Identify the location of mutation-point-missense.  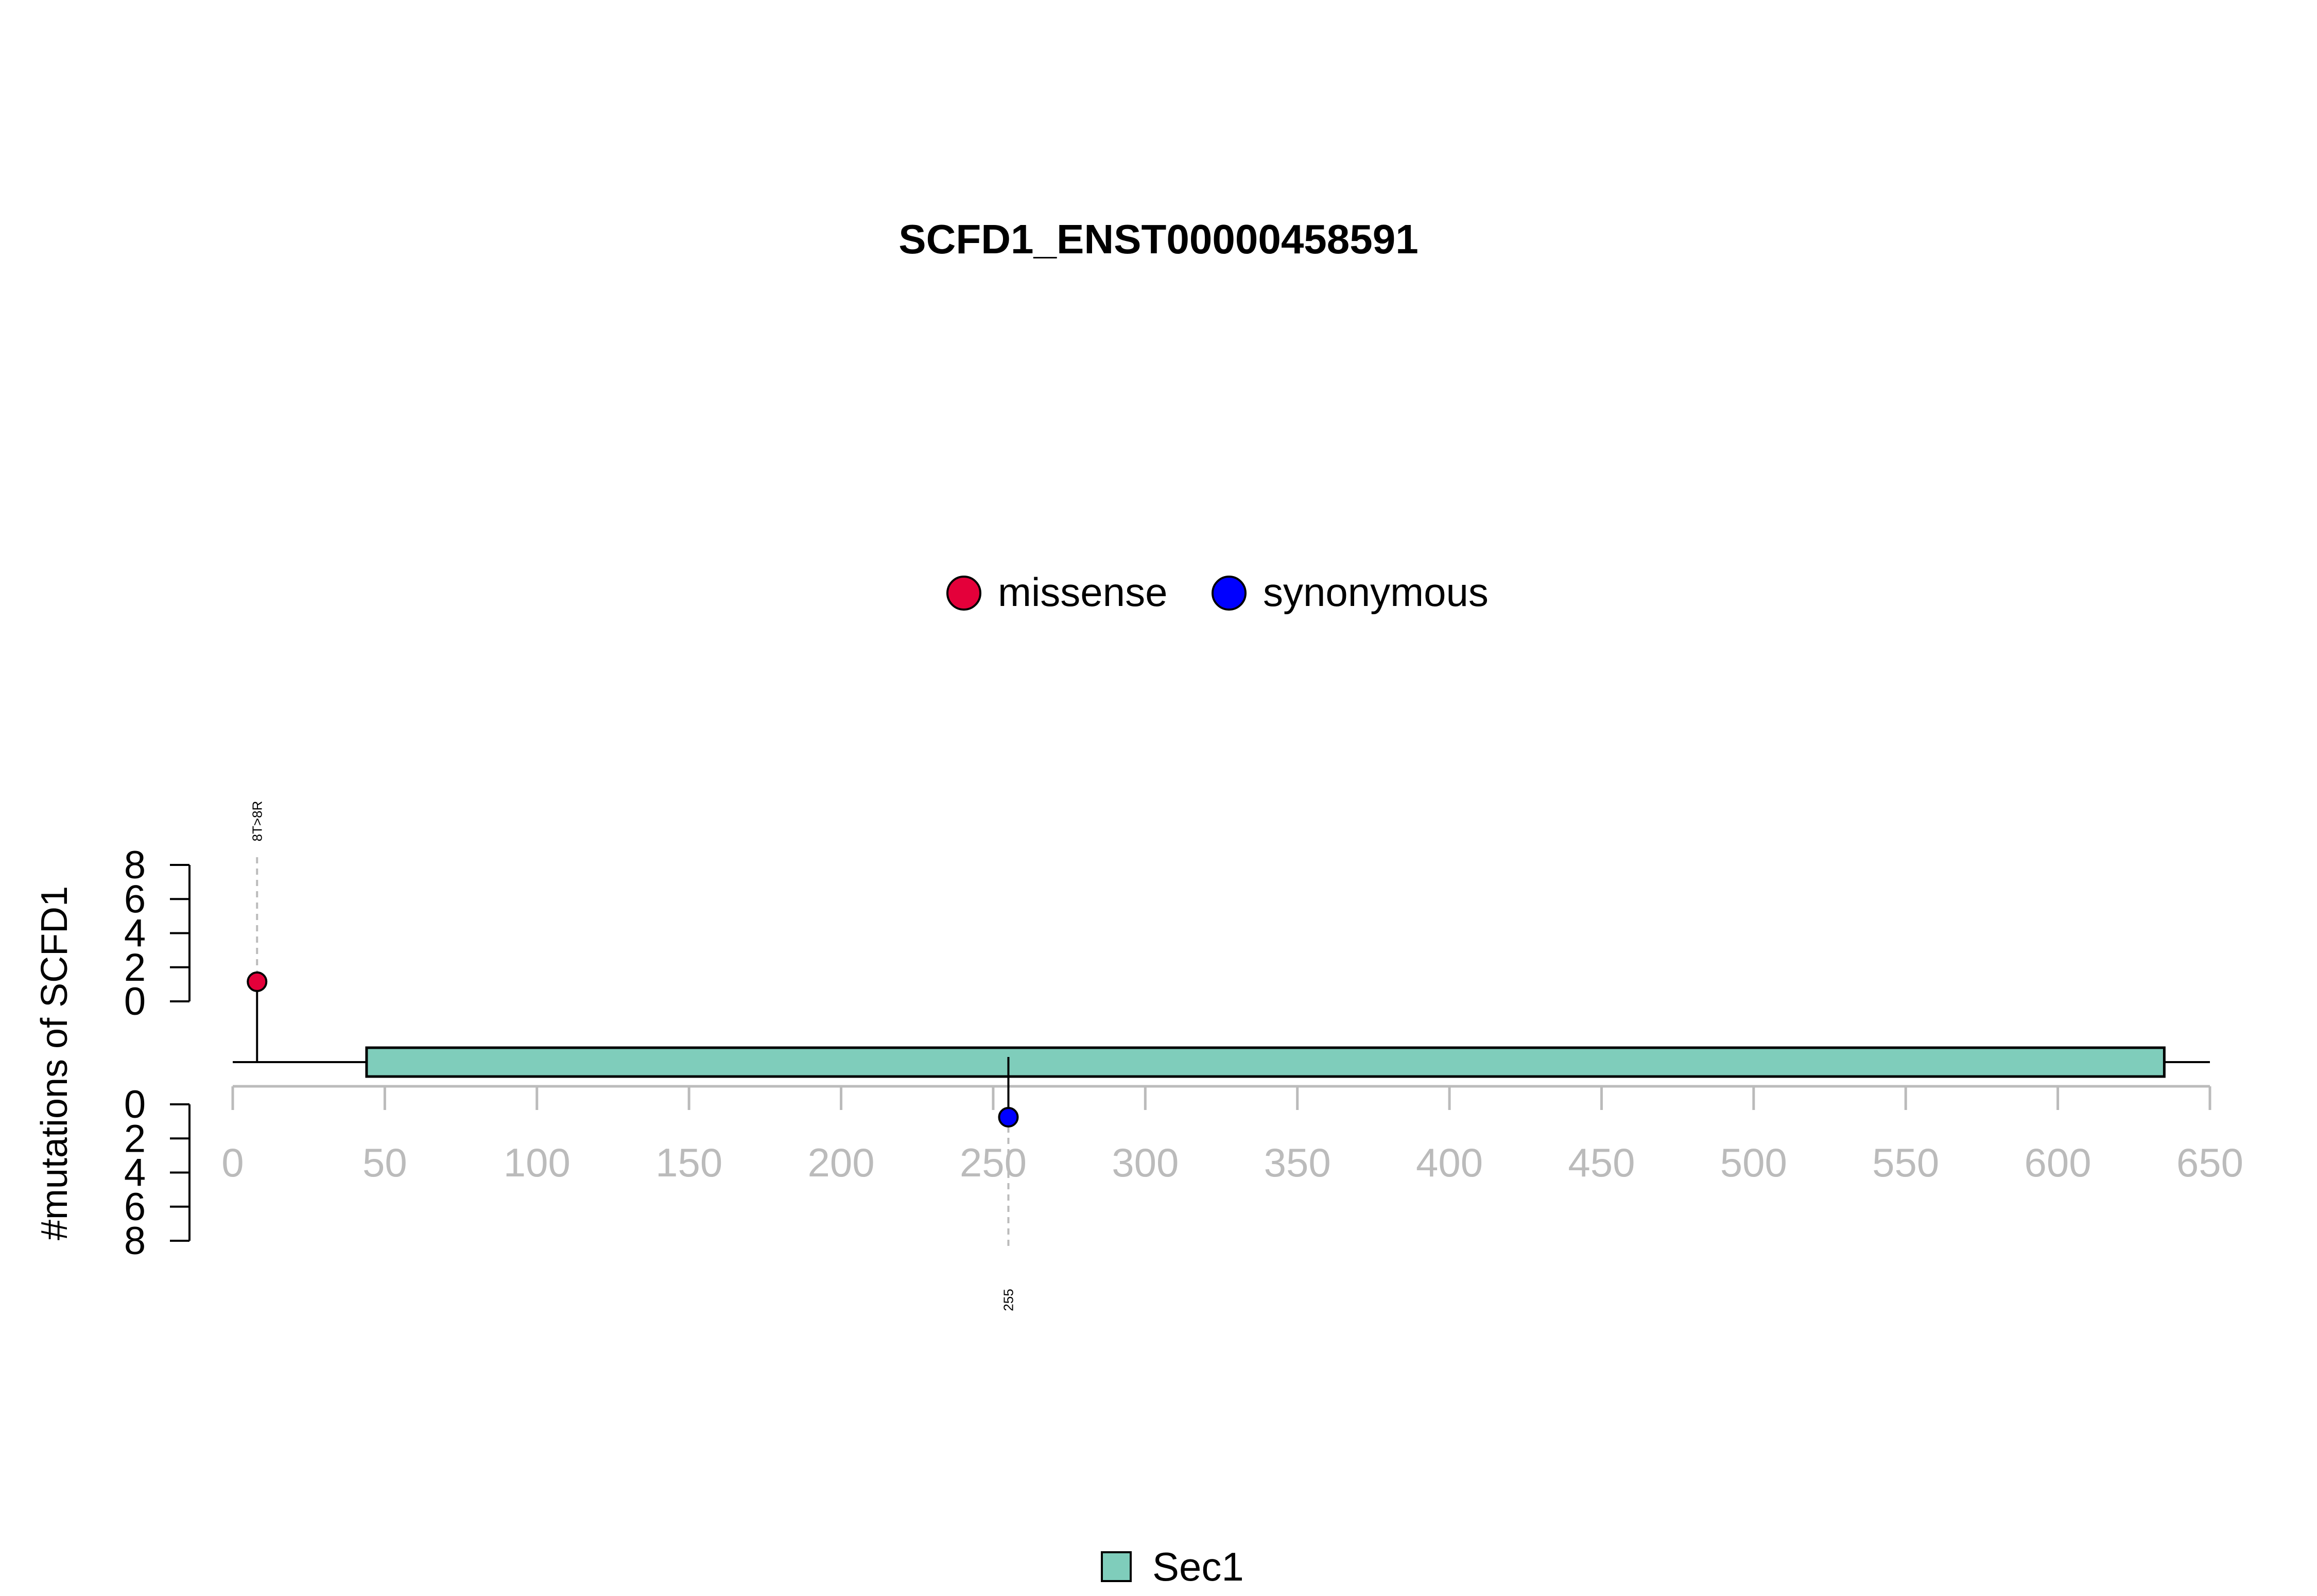
(257, 982).